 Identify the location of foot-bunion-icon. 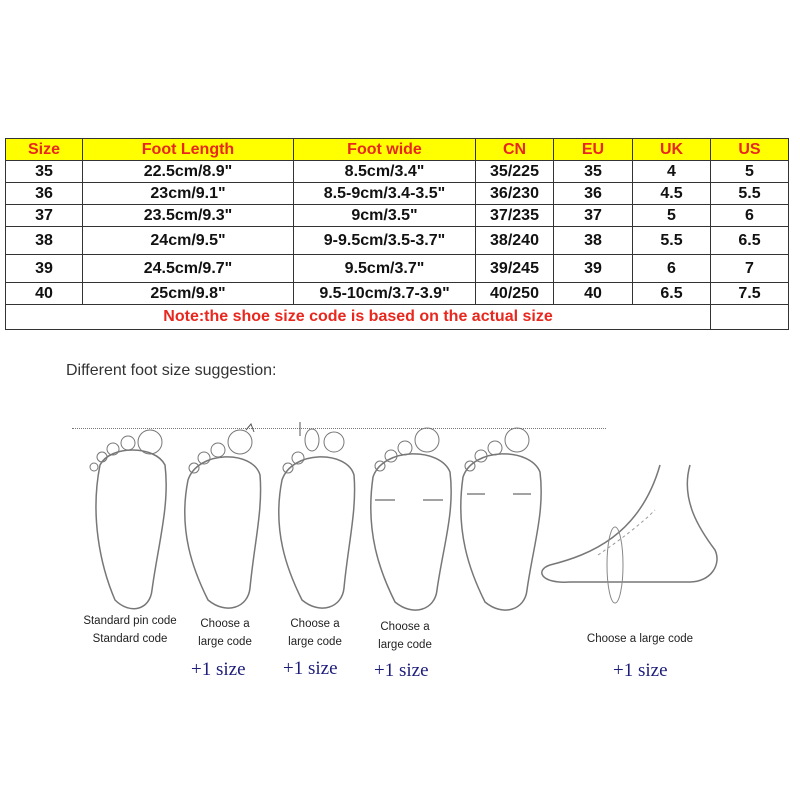
(223, 516).